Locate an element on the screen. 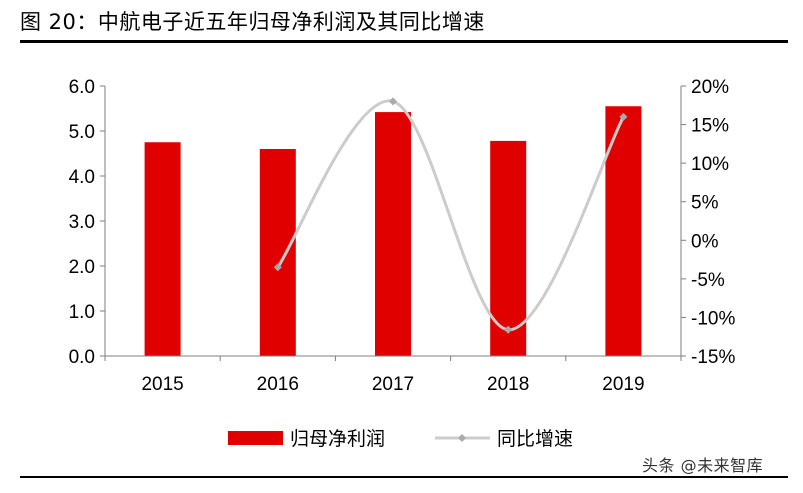 The width and height of the screenshot is (803, 493). y-right-tick-label: 0% is located at coordinates (705, 241).